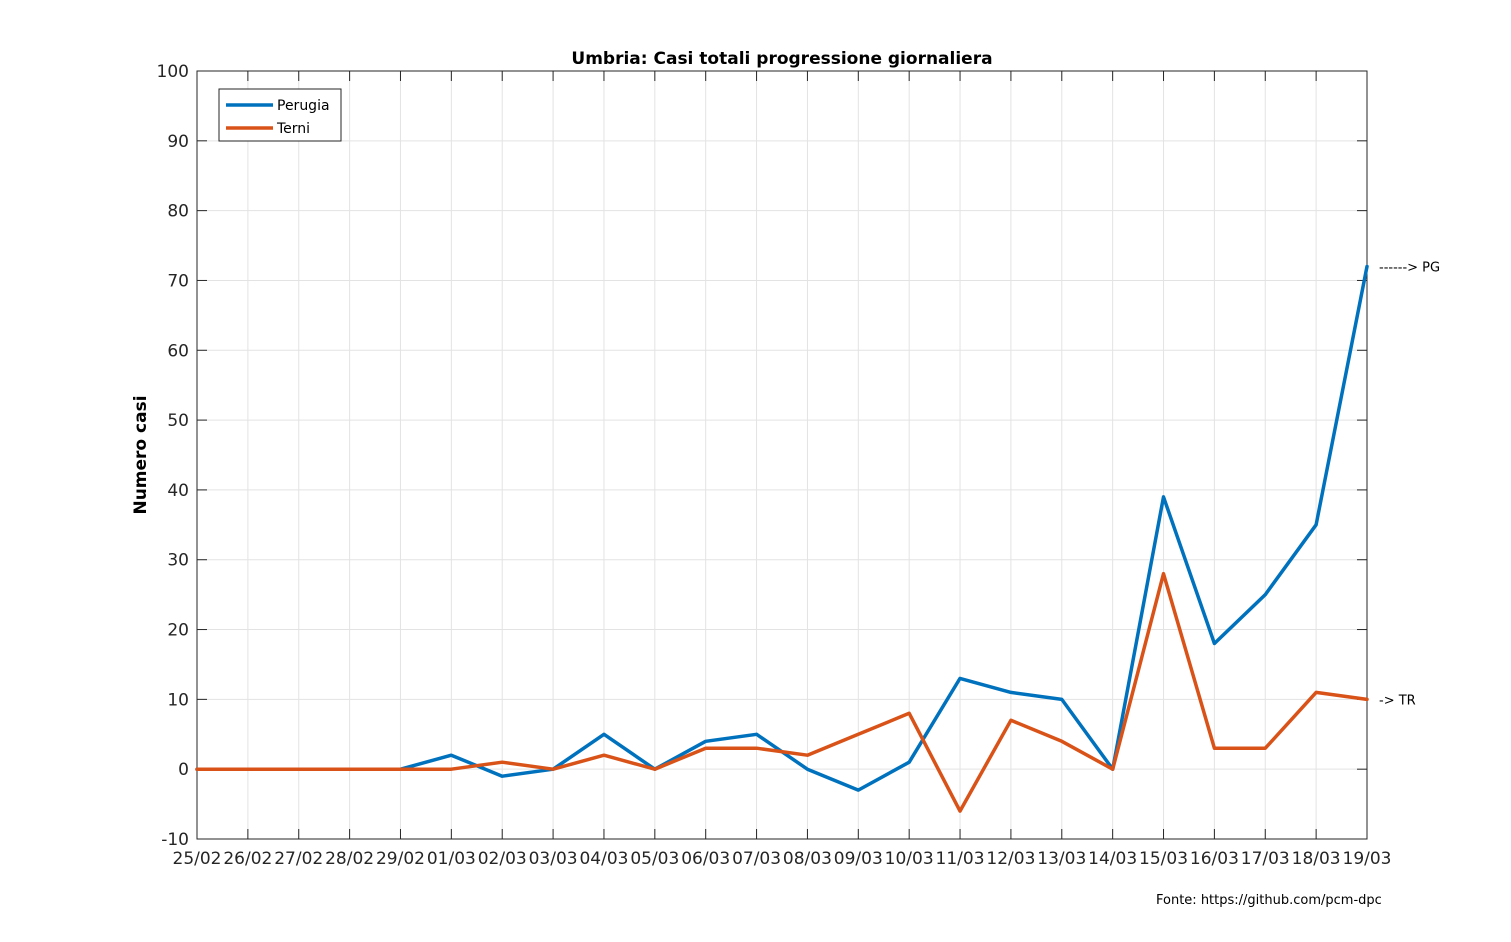 Image resolution: width=1511 pixels, height=942 pixels. Describe the element at coordinates (1214, 859) in the screenshot. I see `x-tick-label: 16/03` at that location.